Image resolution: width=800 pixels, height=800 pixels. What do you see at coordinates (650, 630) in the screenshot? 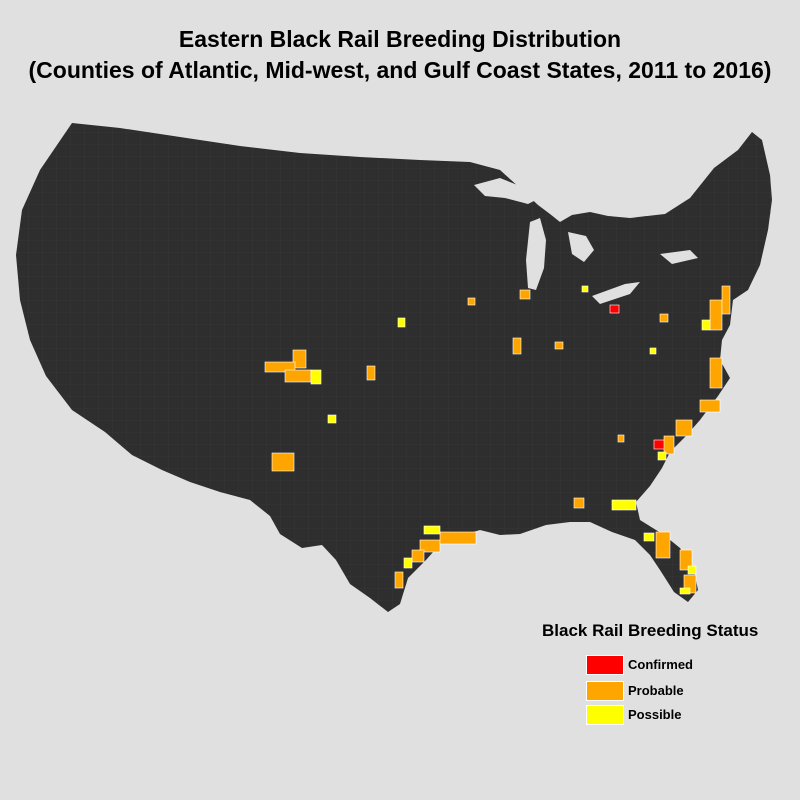
I see `legend-title: Black Rail Breeding Status` at bounding box center [650, 630].